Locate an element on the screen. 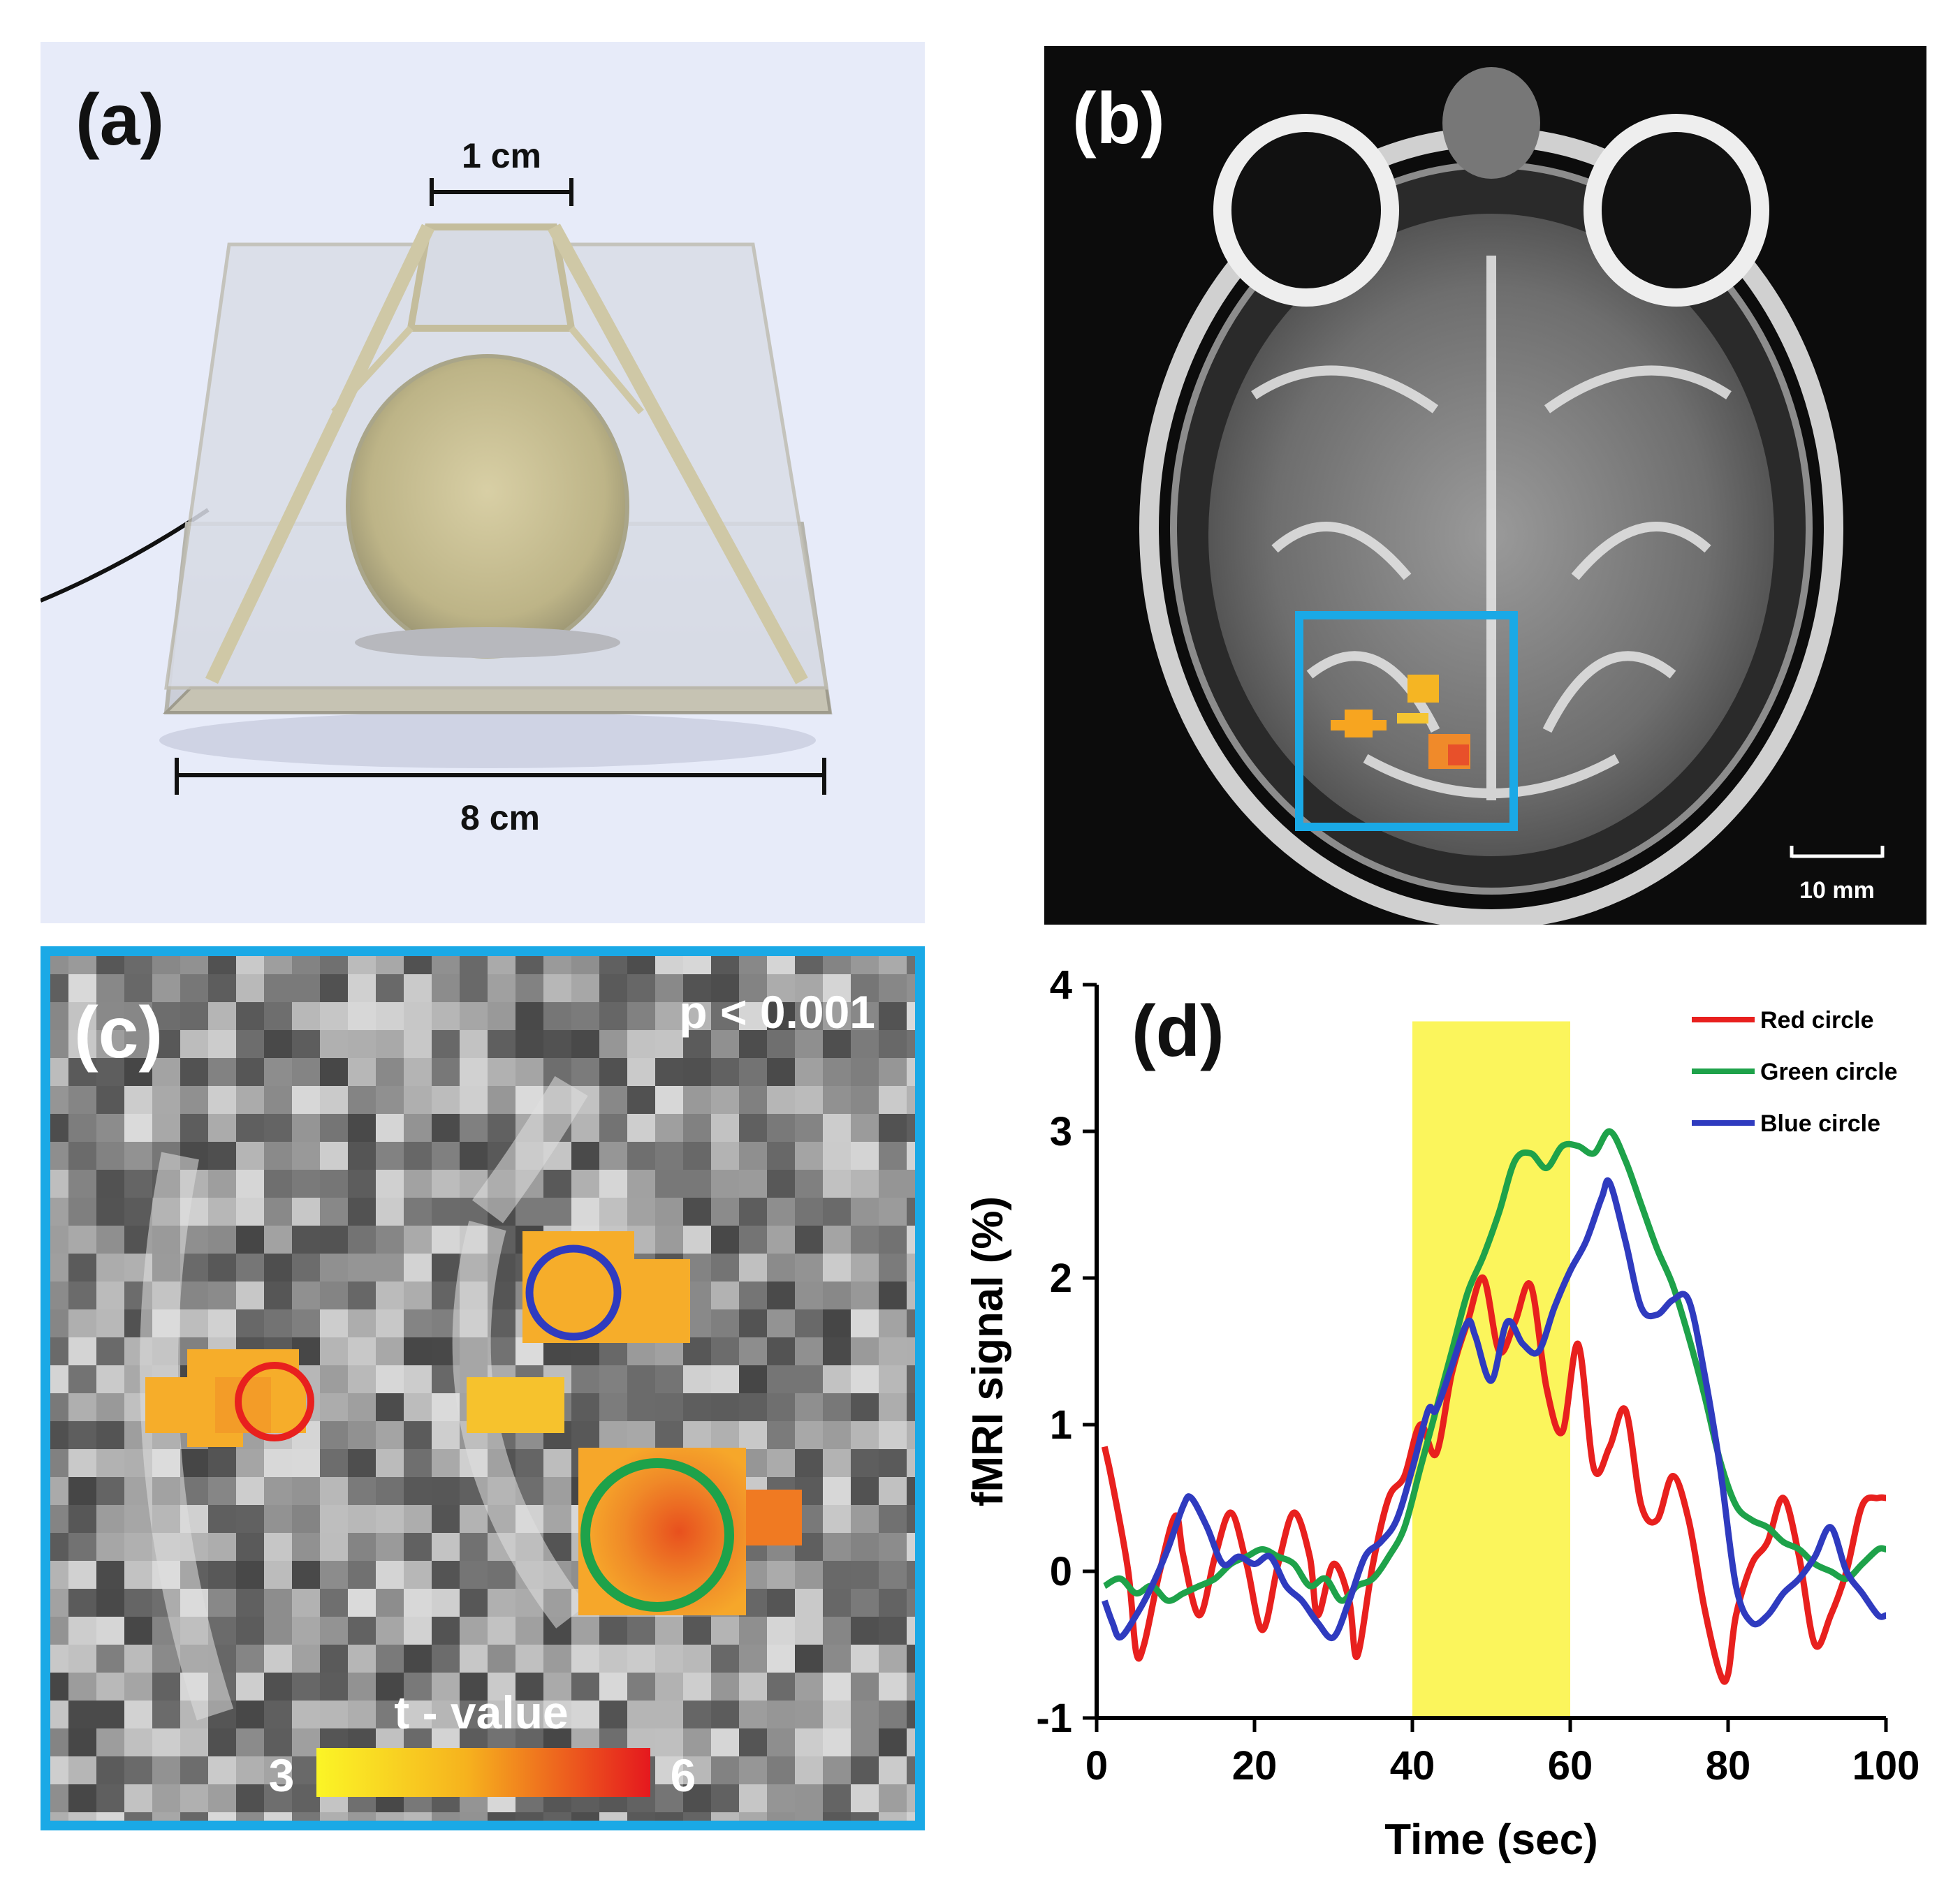 The width and height of the screenshot is (1960, 1880). small-dimension-label: 1 cm is located at coordinates (501, 155).